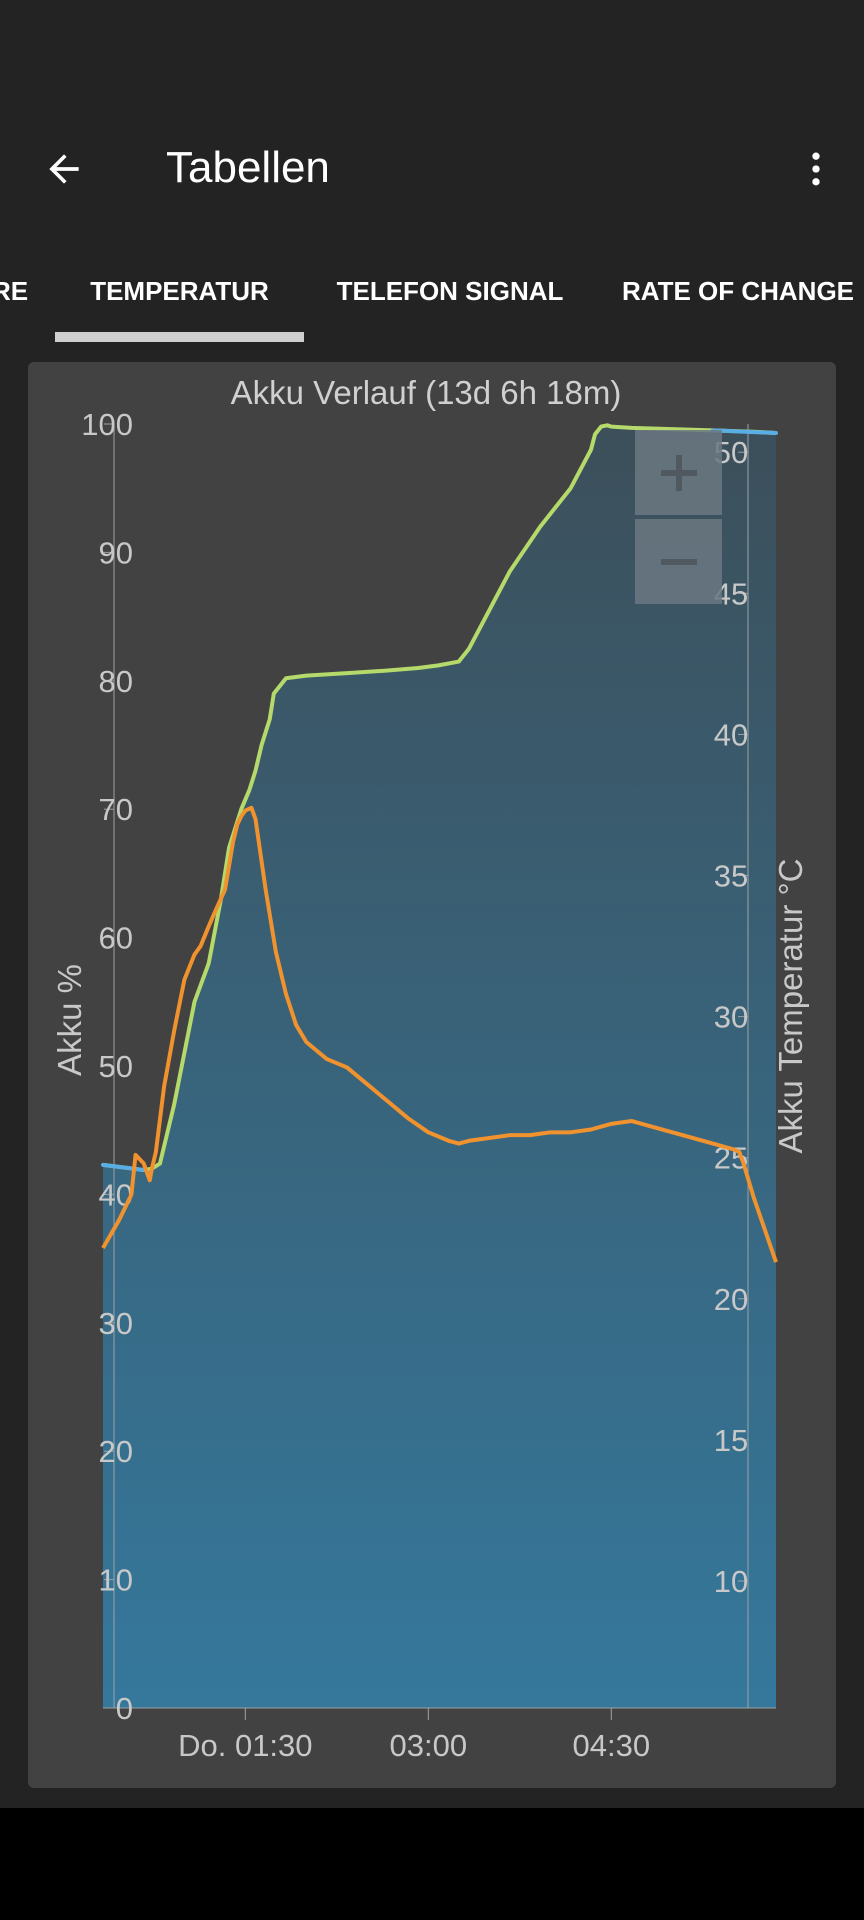 The image size is (864, 1920). I want to click on y2-tick-label: 20, so click(731, 1299).